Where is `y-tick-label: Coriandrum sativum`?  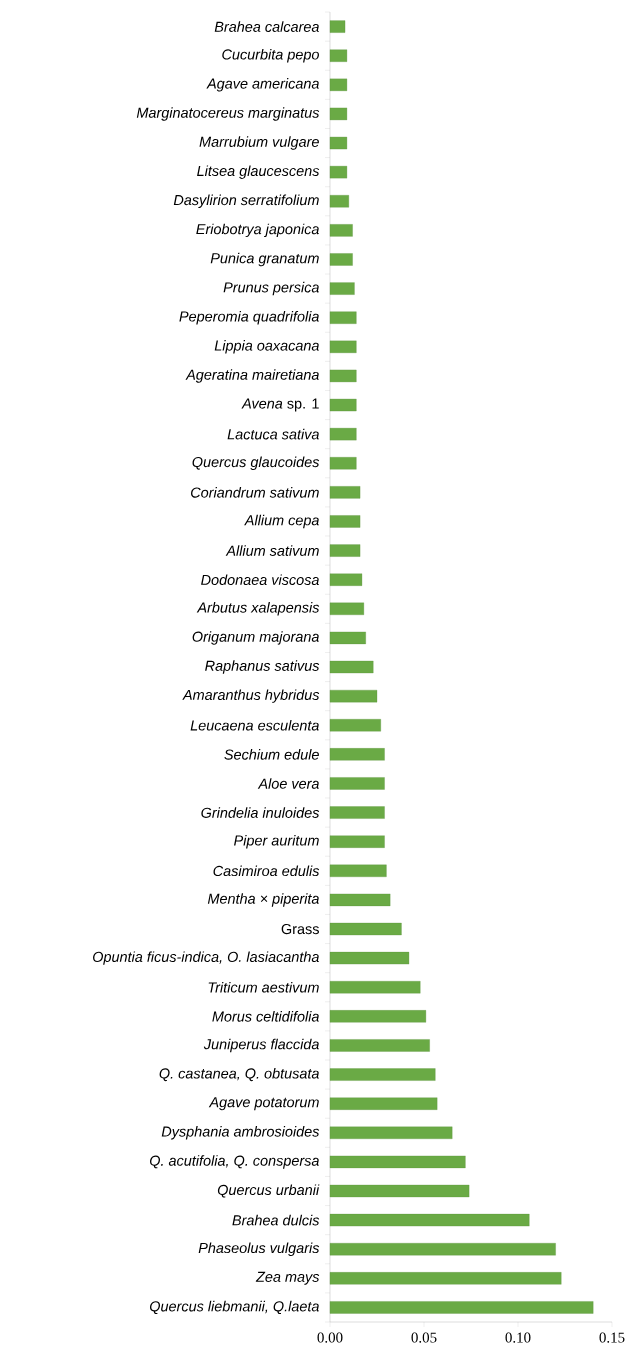 y-tick-label: Coriandrum sativum is located at coordinates (255, 492).